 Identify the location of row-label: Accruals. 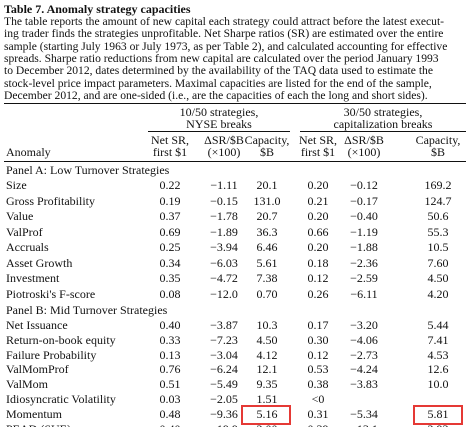
(27, 247).